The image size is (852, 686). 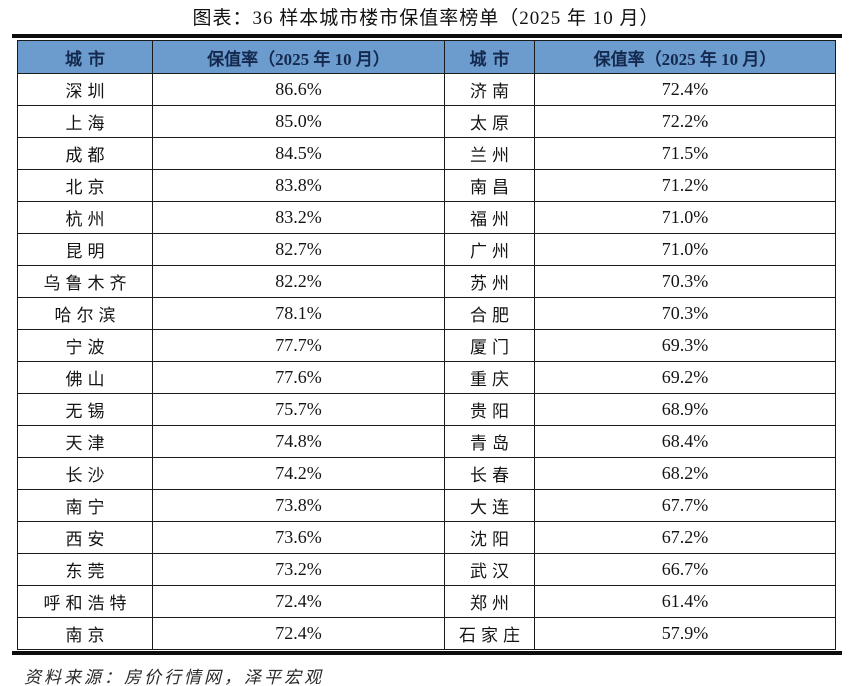 I want to click on city-cell-right: 广州, so click(x=489, y=249).